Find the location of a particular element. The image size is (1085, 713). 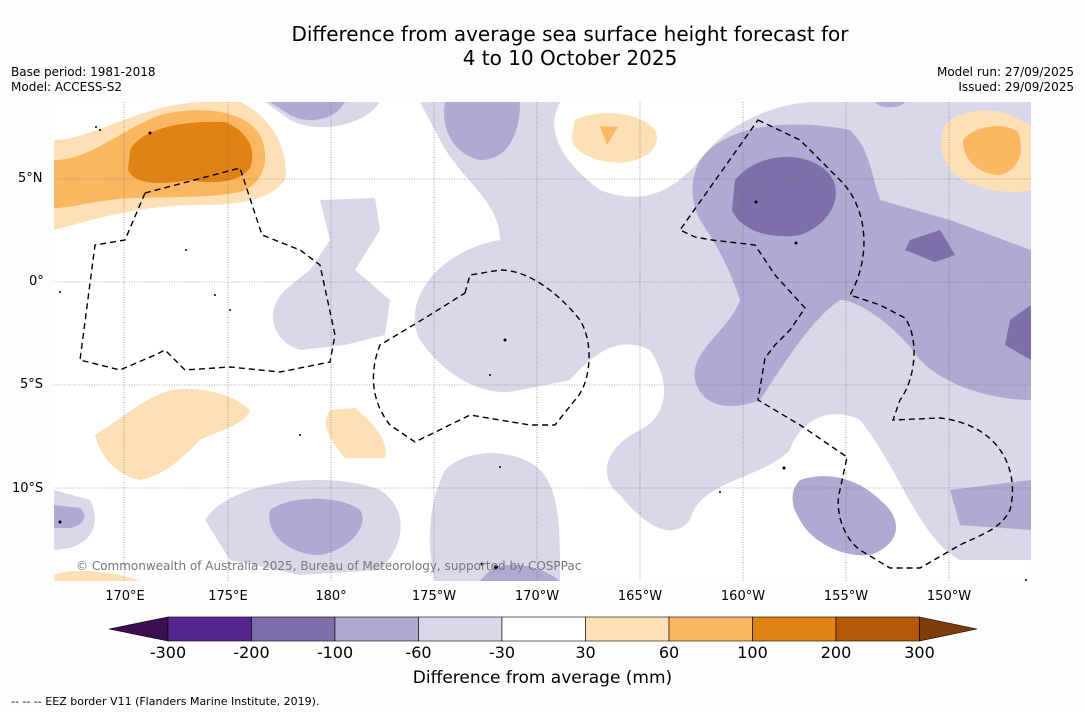

contour-purple-east is located at coordinates (930, 246).